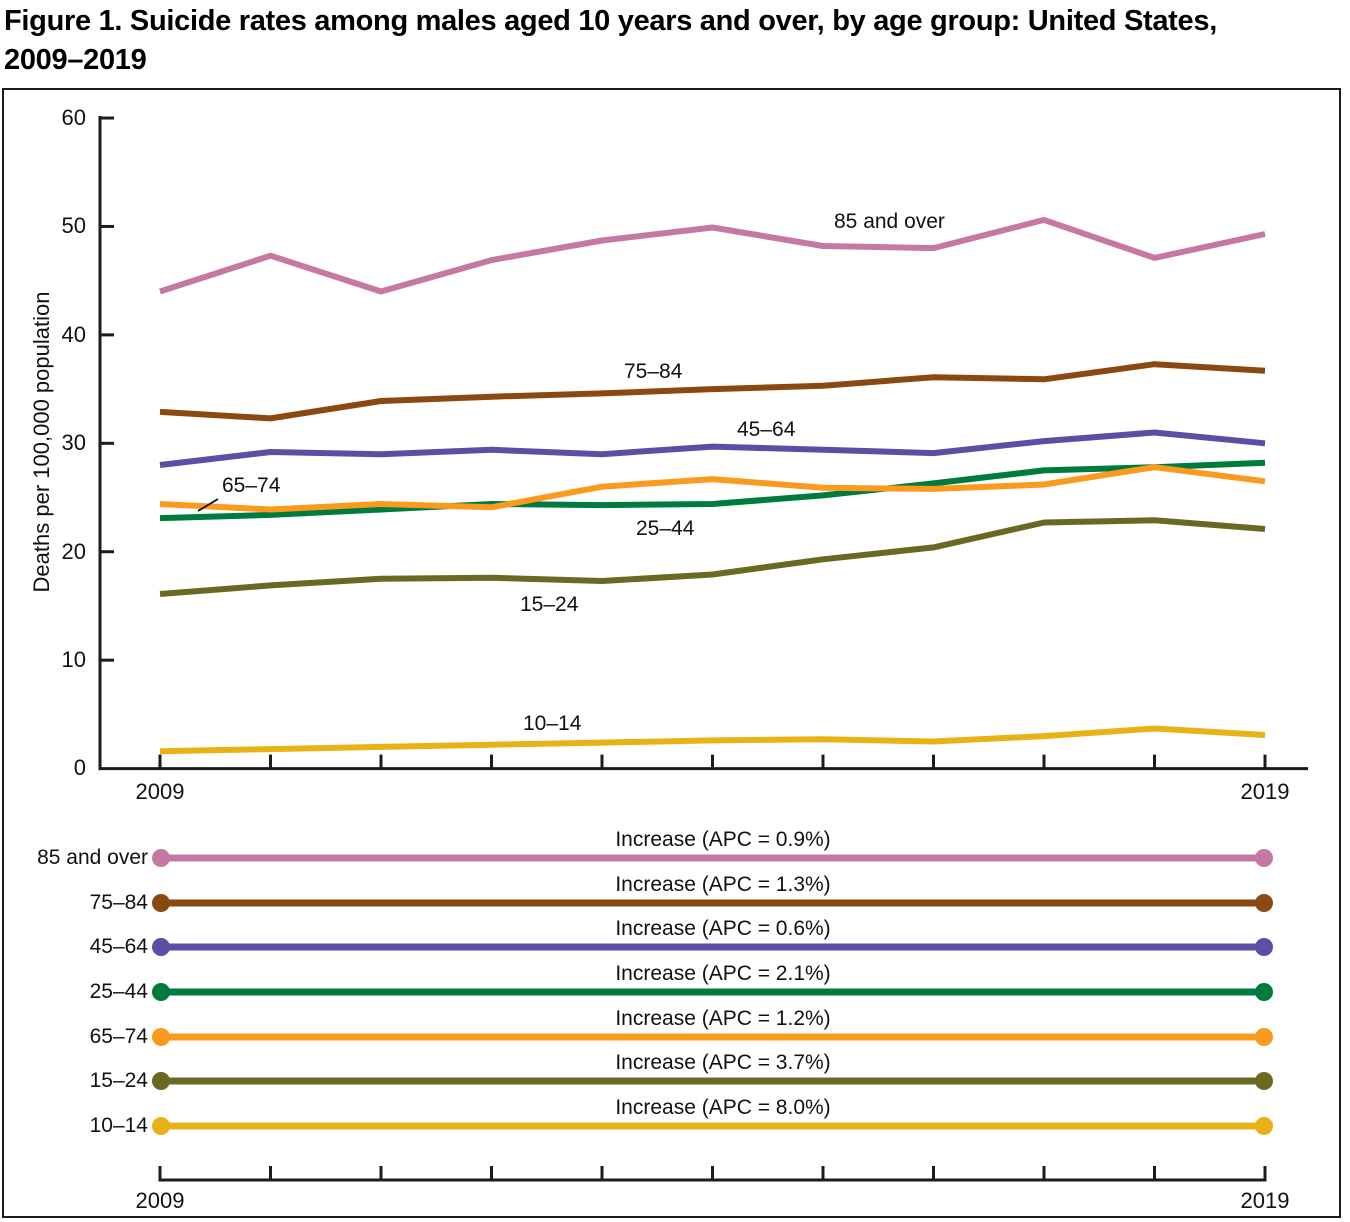 Image resolution: width=1350 pixels, height=1222 pixels. What do you see at coordinates (723, 1018) in the screenshot?
I see `legend-apc-label-65-74: Increase (APC = 1.2%)` at bounding box center [723, 1018].